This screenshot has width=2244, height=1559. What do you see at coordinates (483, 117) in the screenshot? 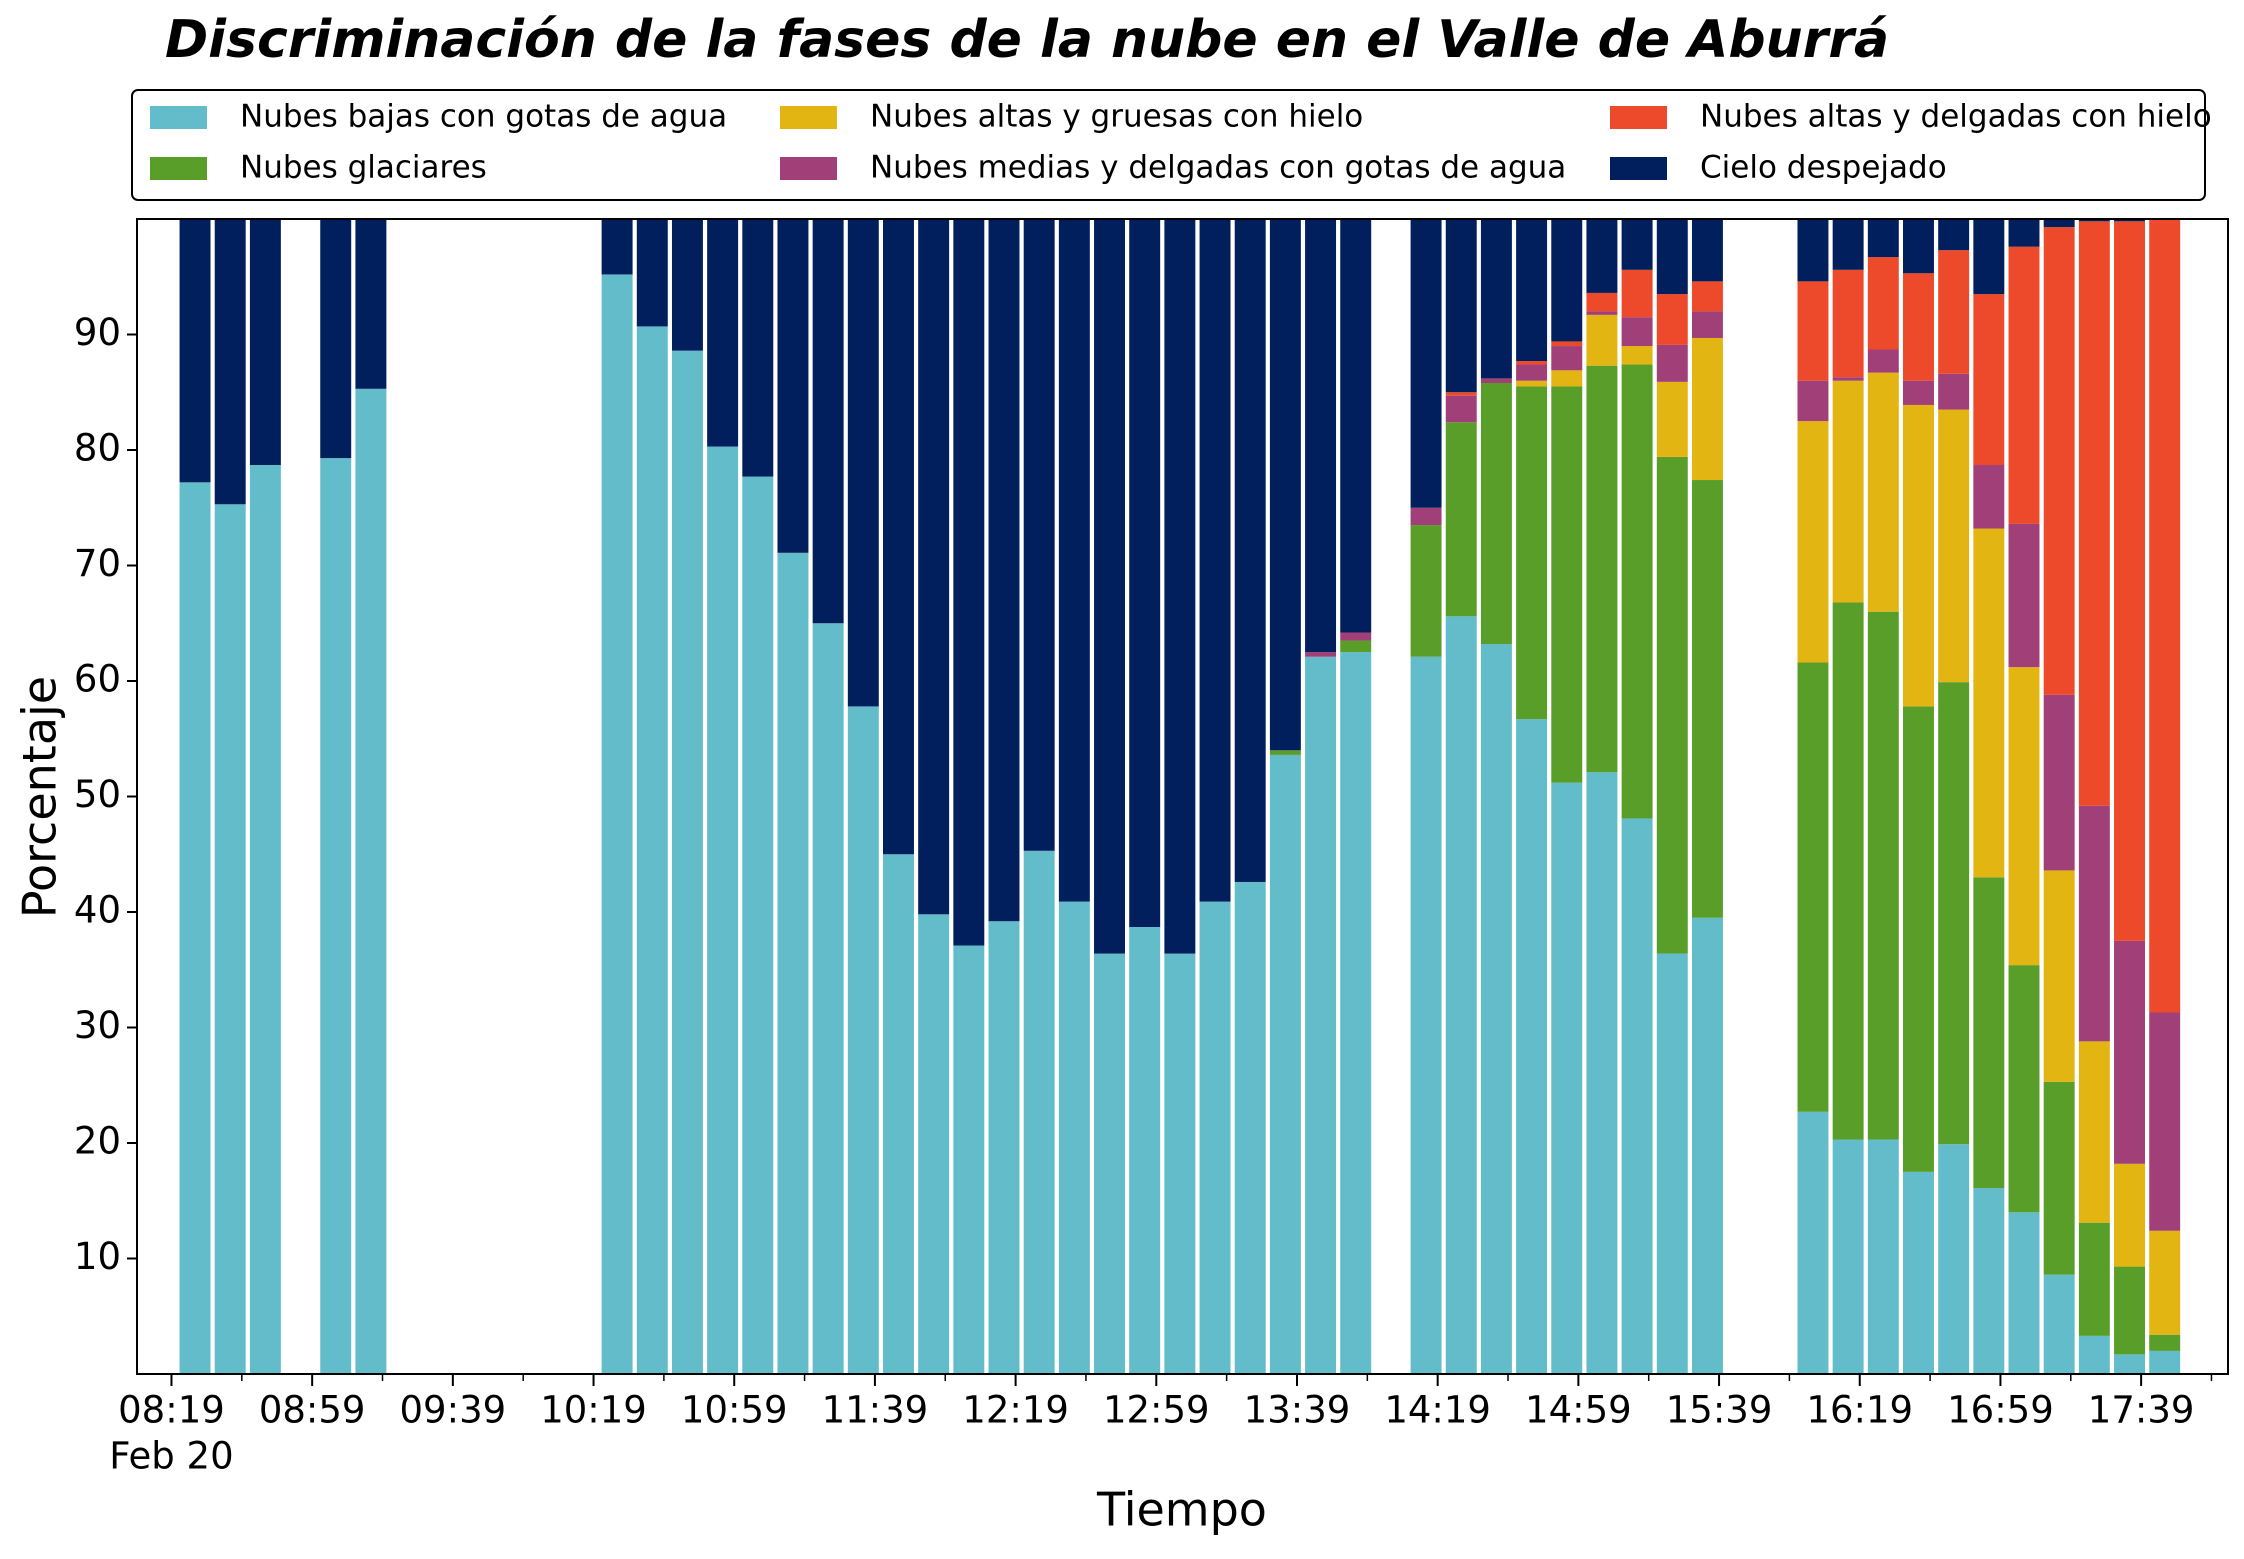
I see `legend-label: Nubes bajas con gotas de agua` at bounding box center [483, 117].